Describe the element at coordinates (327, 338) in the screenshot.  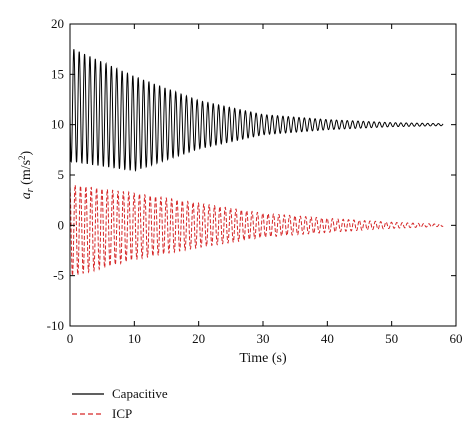
I see `x-tick-label: 40` at that location.